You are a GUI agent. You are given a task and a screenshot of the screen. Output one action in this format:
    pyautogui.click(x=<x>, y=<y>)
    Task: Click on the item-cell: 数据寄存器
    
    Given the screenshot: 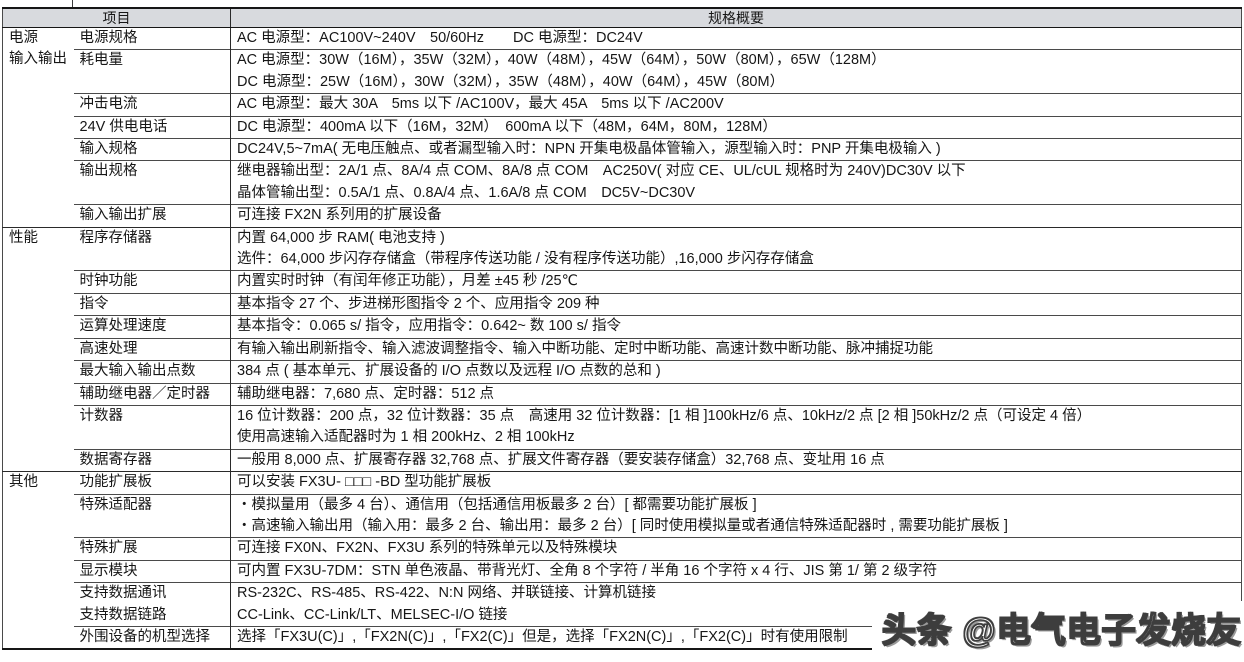 What is the action you would take?
    pyautogui.click(x=152, y=460)
    